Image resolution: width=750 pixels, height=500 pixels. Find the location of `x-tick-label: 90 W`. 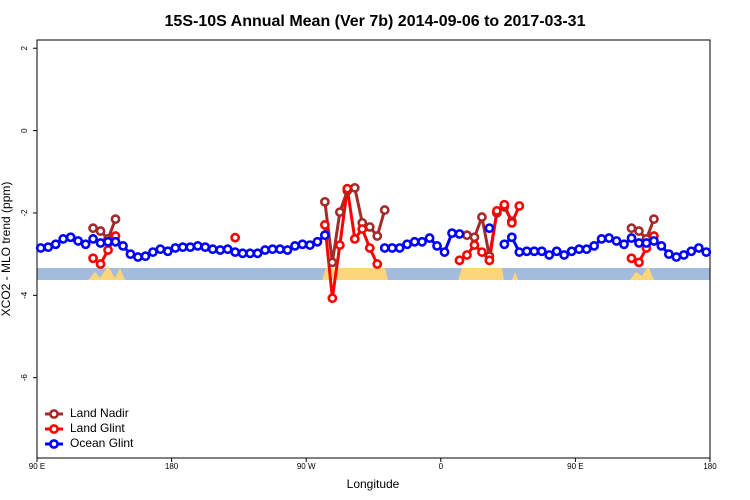

x-tick-label: 90 W is located at coordinates (306, 466).